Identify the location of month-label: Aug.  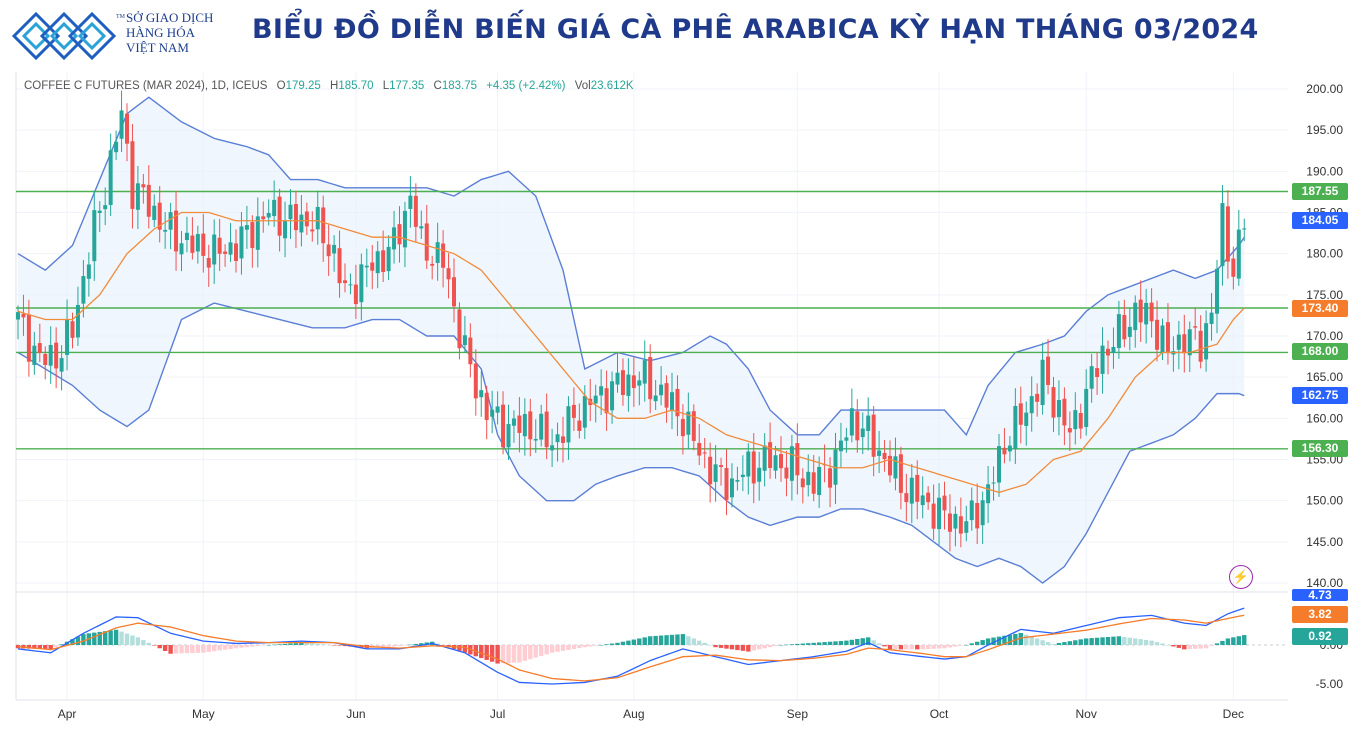
(633, 714).